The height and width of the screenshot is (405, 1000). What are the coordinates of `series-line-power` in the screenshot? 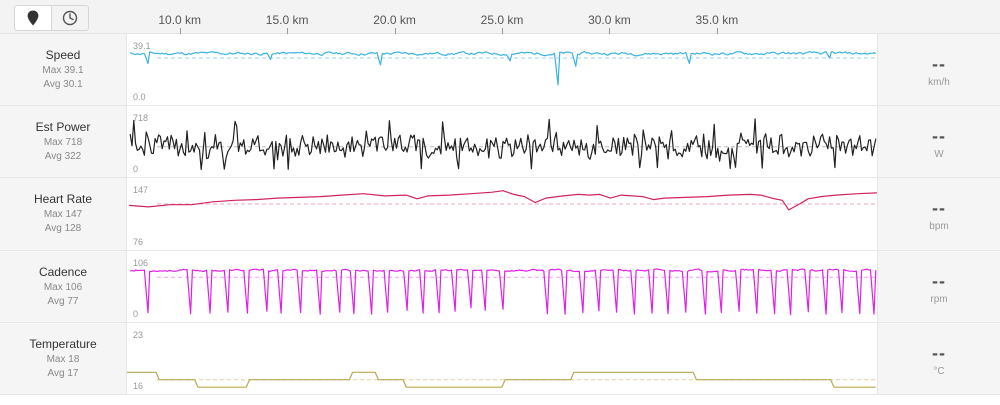 It's located at (503, 144).